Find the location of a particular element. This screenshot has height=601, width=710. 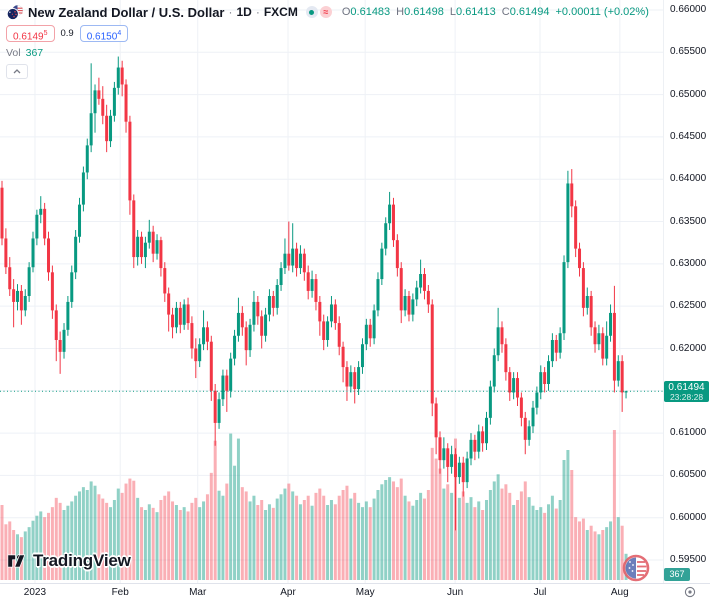

buy-price-button: 0.61504 is located at coordinates (104, 33).